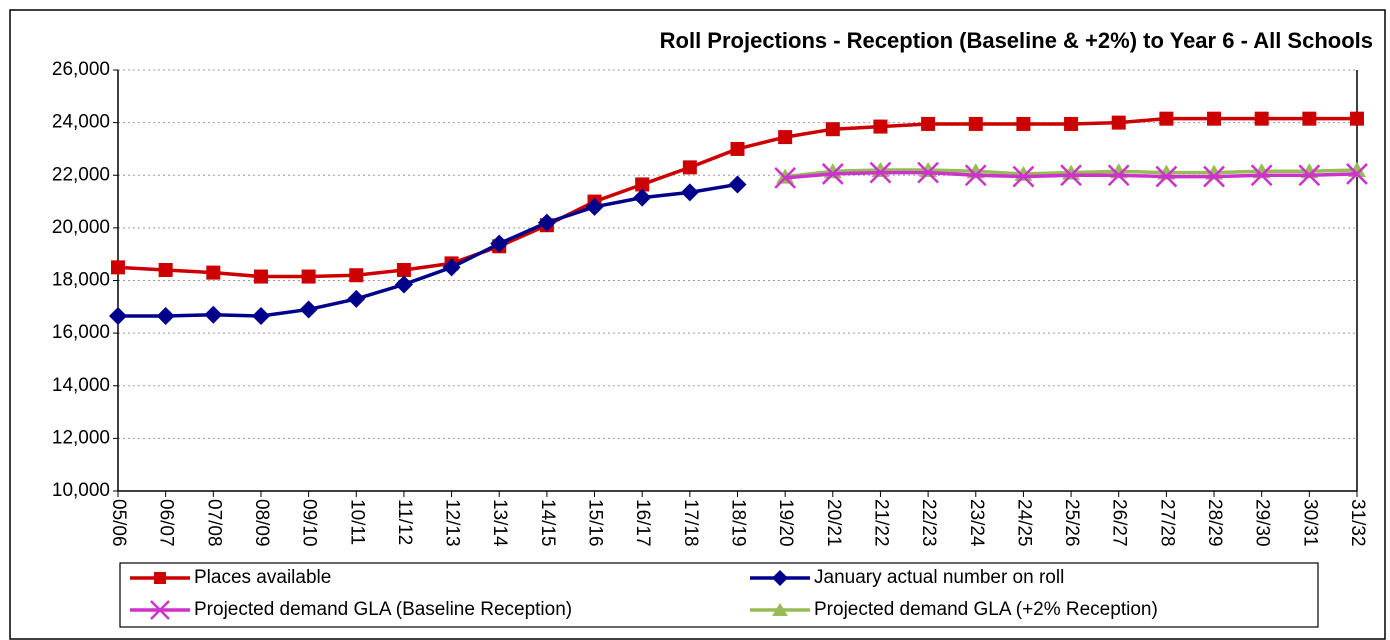 This screenshot has width=1390, height=640. What do you see at coordinates (81, 385) in the screenshot?
I see `y-tick-label: 14,000` at bounding box center [81, 385].